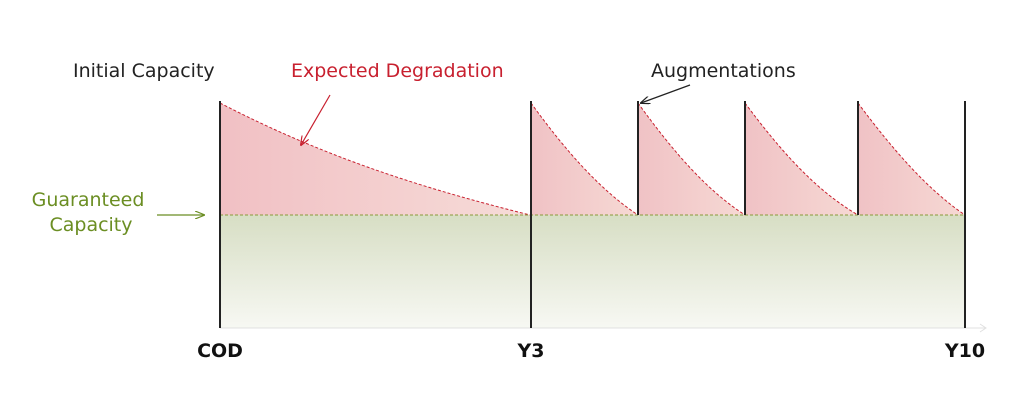 Image resolution: width=1024 pixels, height=411 pixels. What do you see at coordinates (964, 351) in the screenshot?
I see `tick-label-y10: Y10` at bounding box center [964, 351].